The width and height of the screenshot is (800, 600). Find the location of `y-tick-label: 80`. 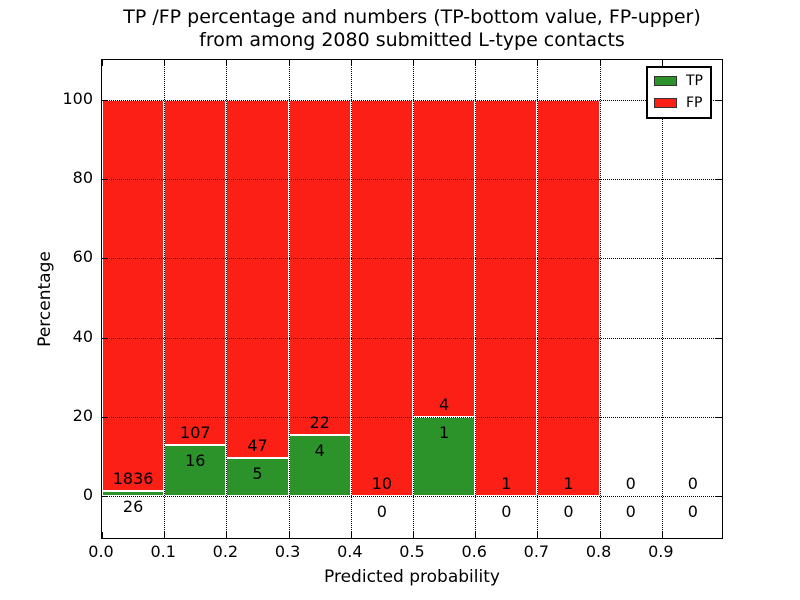

y-tick-label: 80 is located at coordinates (82, 177).